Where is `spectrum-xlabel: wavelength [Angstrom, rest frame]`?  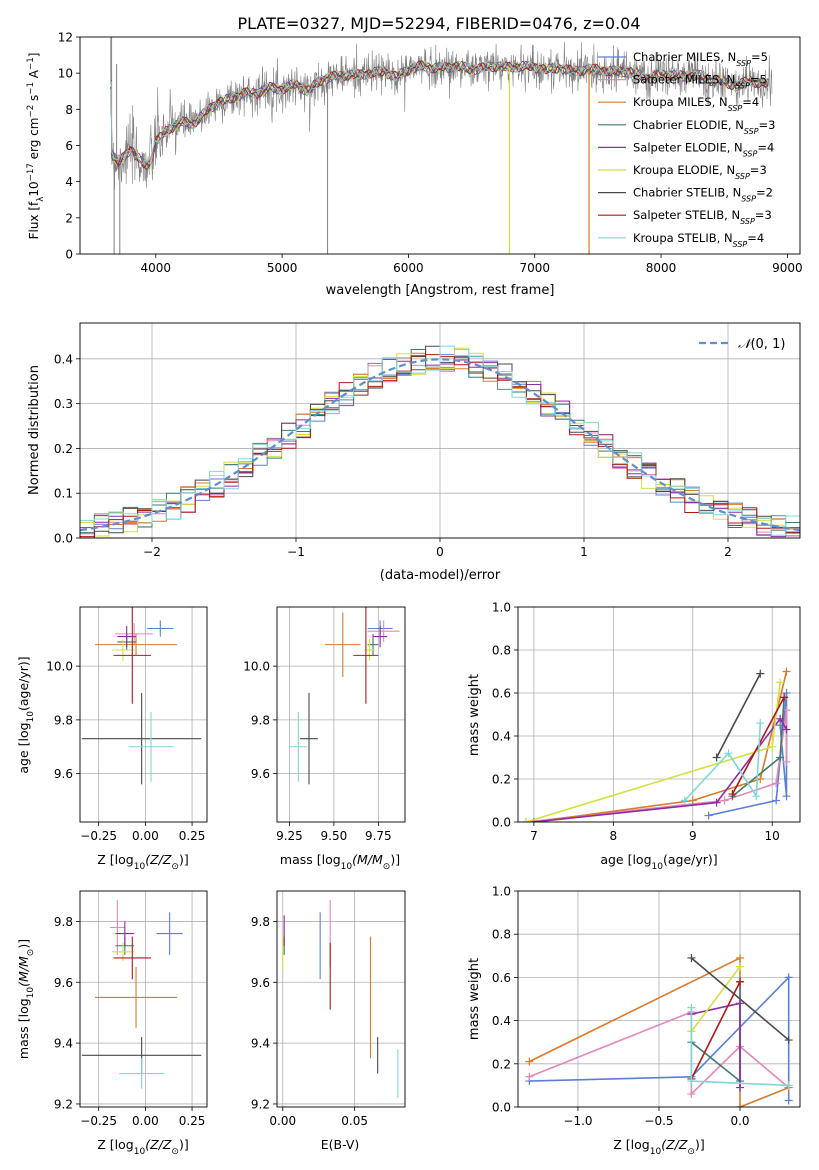
spectrum-xlabel: wavelength [Angstrom, rest frame] is located at coordinates (440, 290).